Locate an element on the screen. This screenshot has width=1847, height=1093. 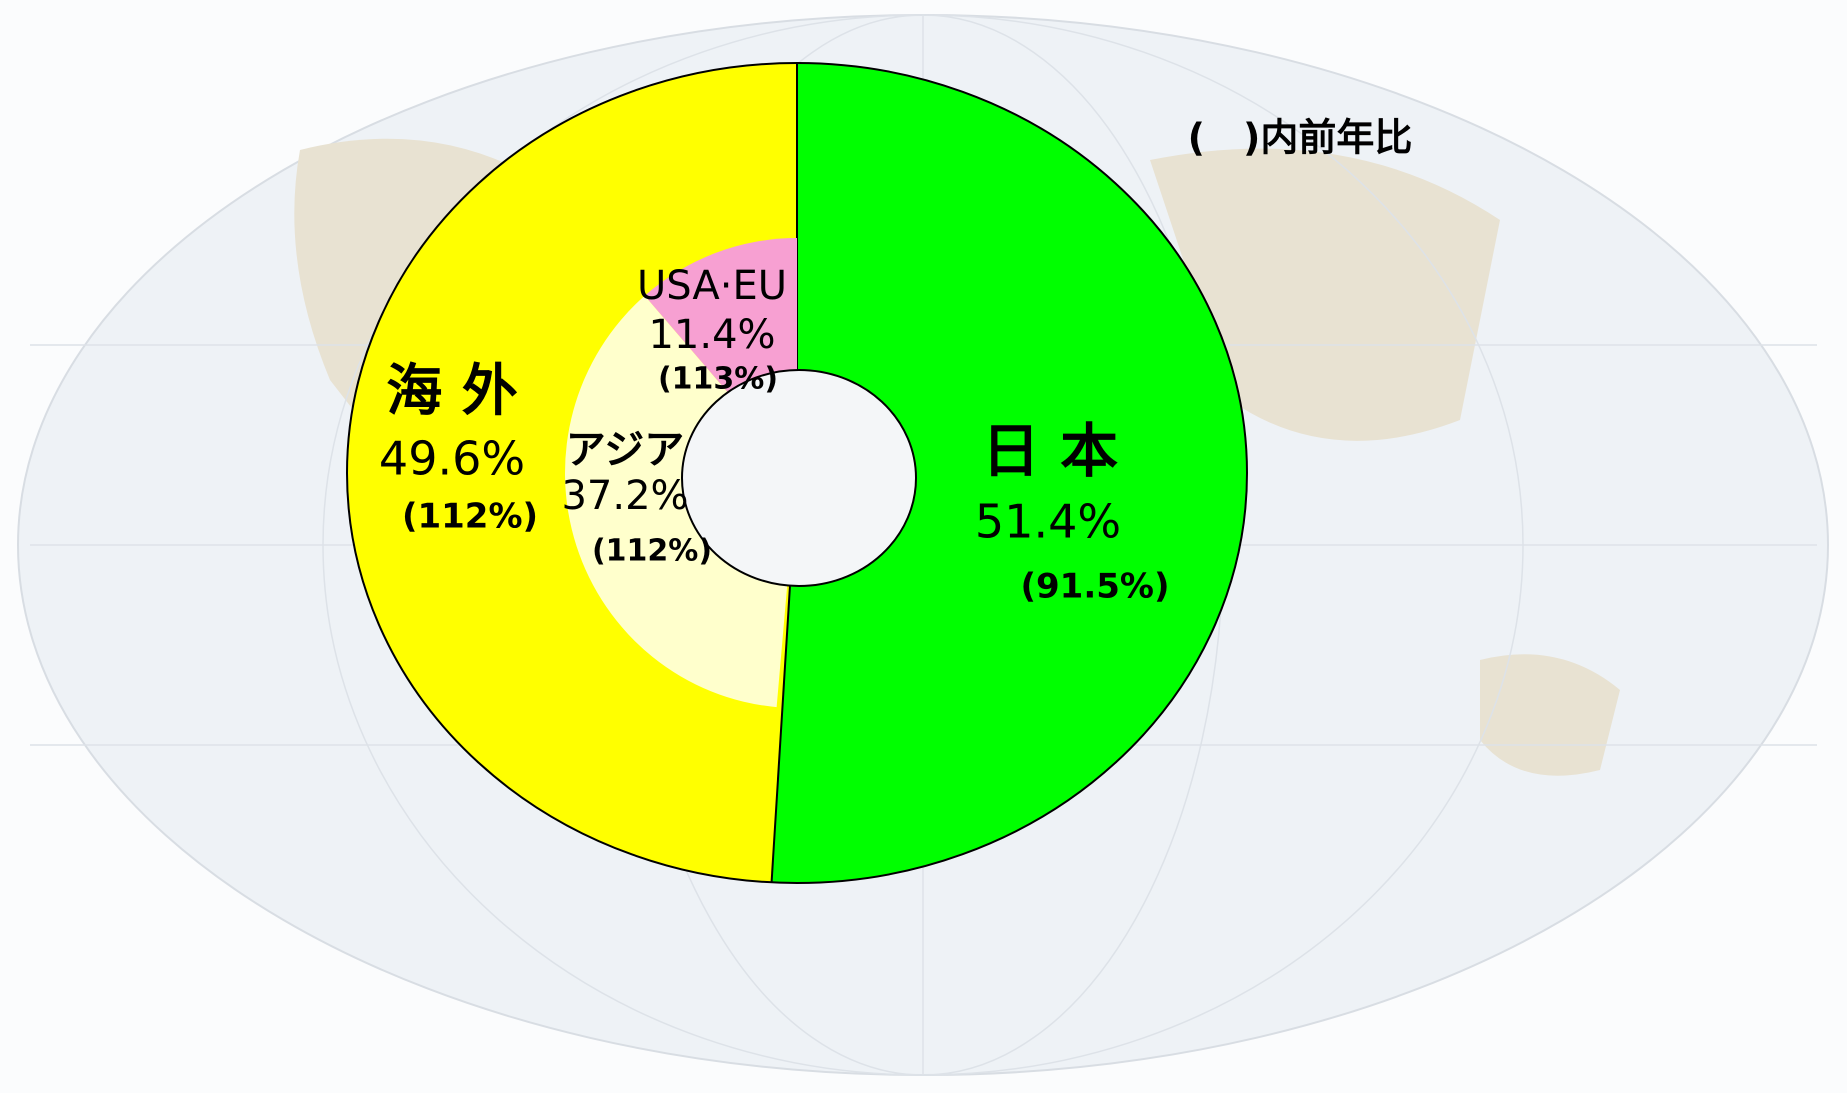
inner-value-labels: 11.4% is located at coordinates (711, 335).